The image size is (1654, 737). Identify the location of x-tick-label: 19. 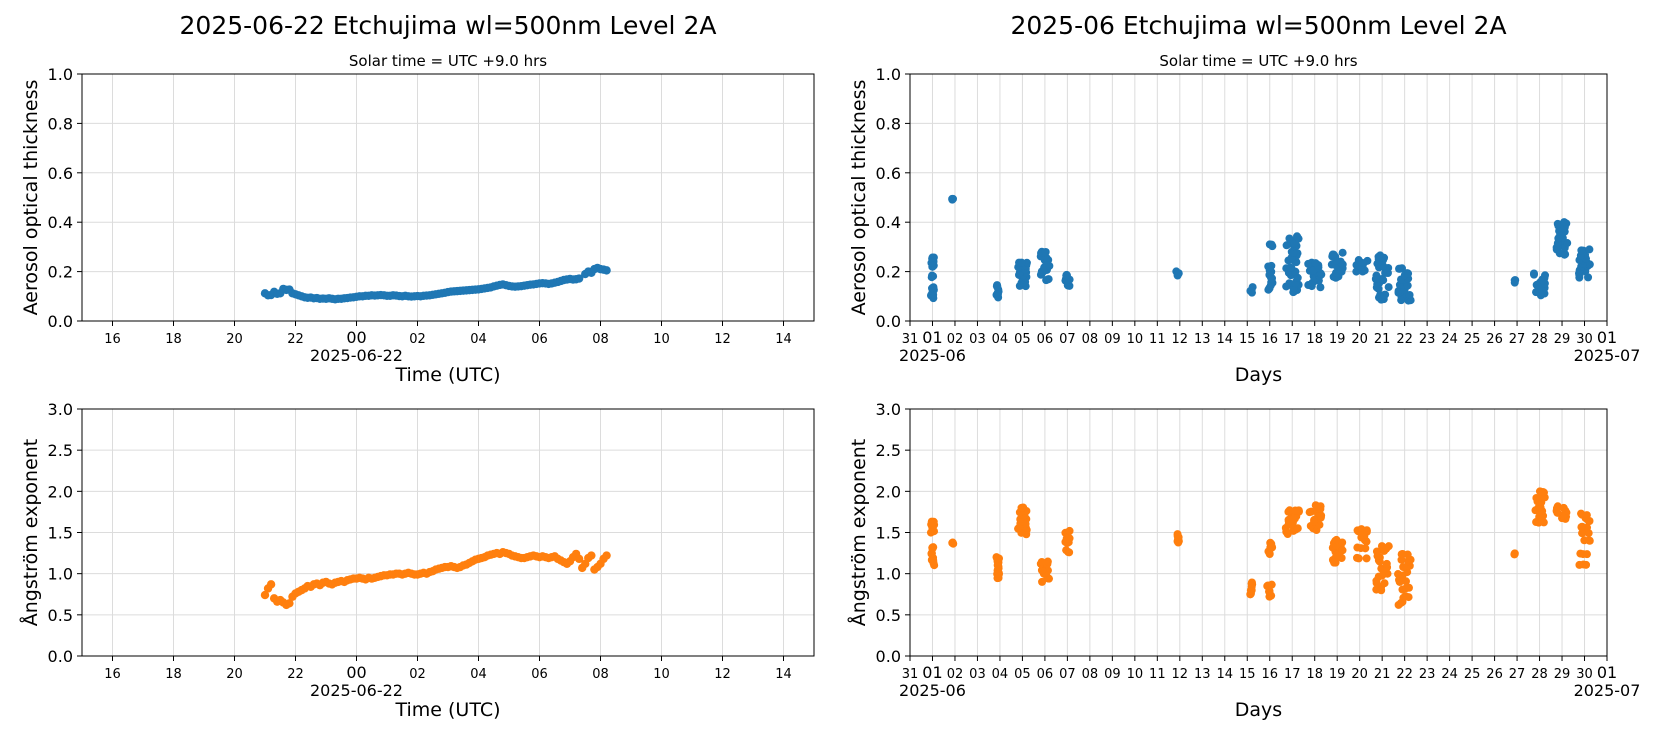
(1337, 674).